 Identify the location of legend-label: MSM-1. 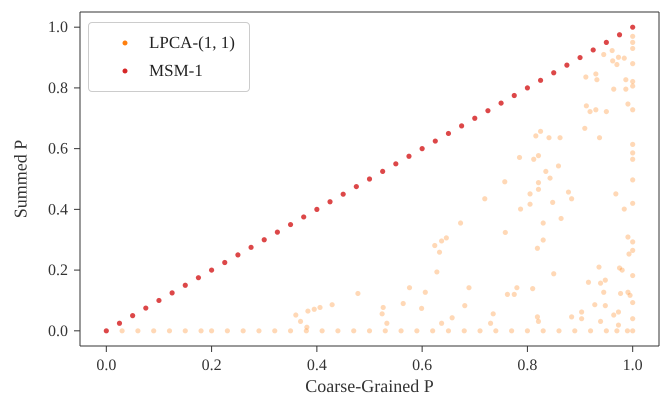
(176, 71).